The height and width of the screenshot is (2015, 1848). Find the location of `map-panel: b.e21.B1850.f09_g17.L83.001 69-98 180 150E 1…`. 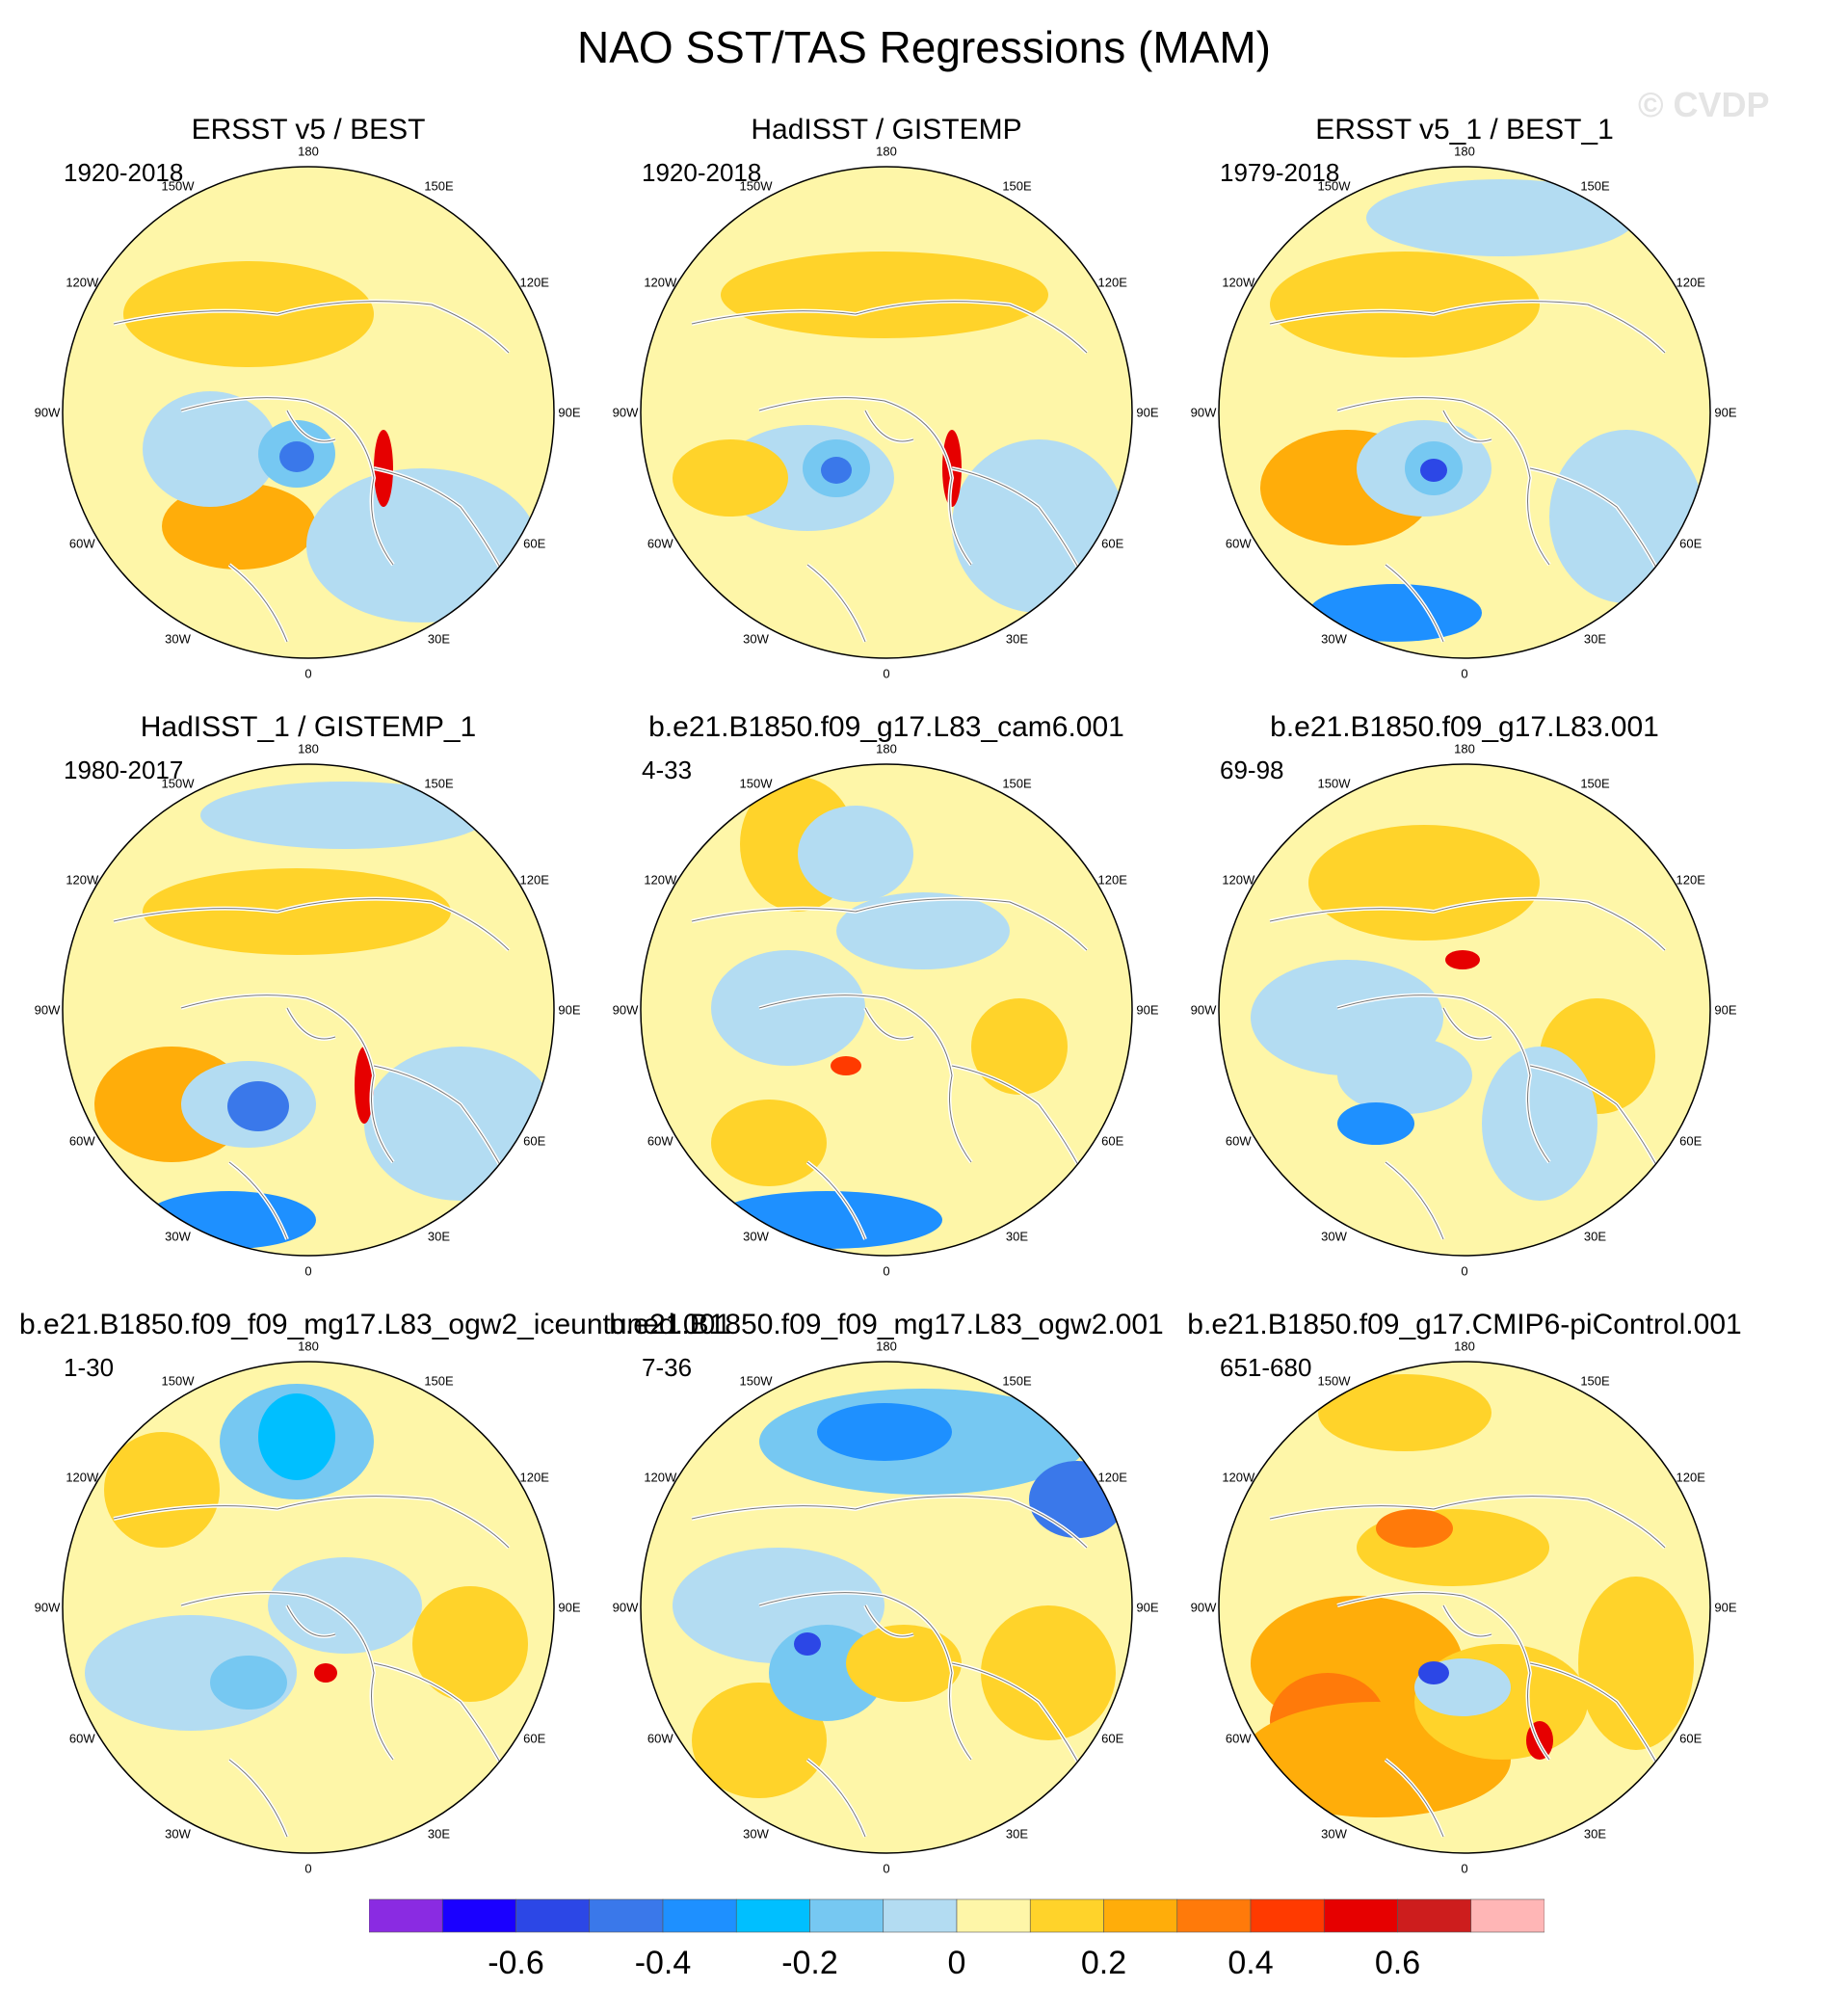

map-panel: b.e21.B1850.f09_g17.L83.001 69-98 180 150E 1… is located at coordinates (1464, 995).